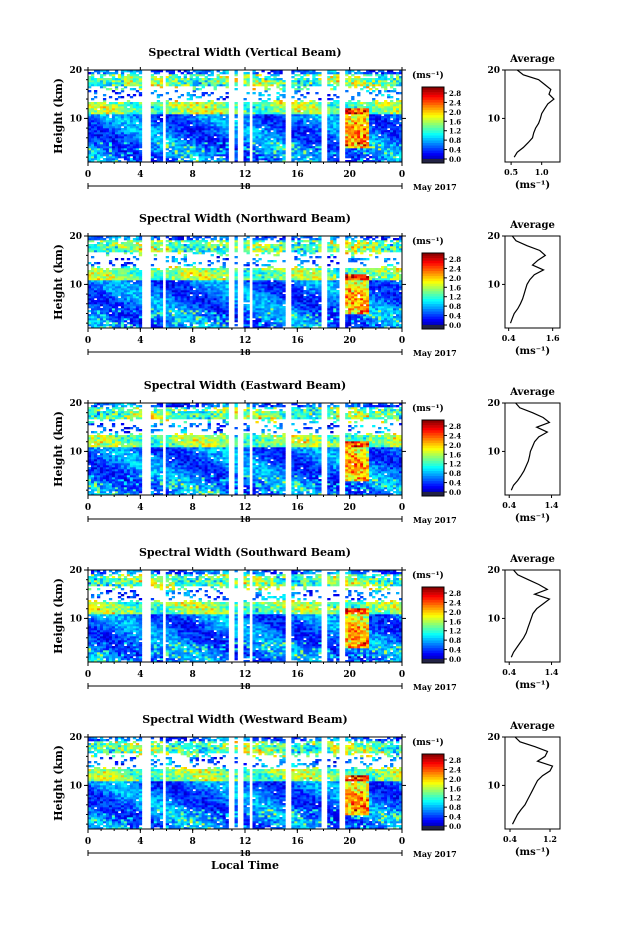 This screenshot has height=929, width=622. Describe the element at coordinates (509, 672) in the screenshot. I see `average-x-tick-label: 0.4` at that location.